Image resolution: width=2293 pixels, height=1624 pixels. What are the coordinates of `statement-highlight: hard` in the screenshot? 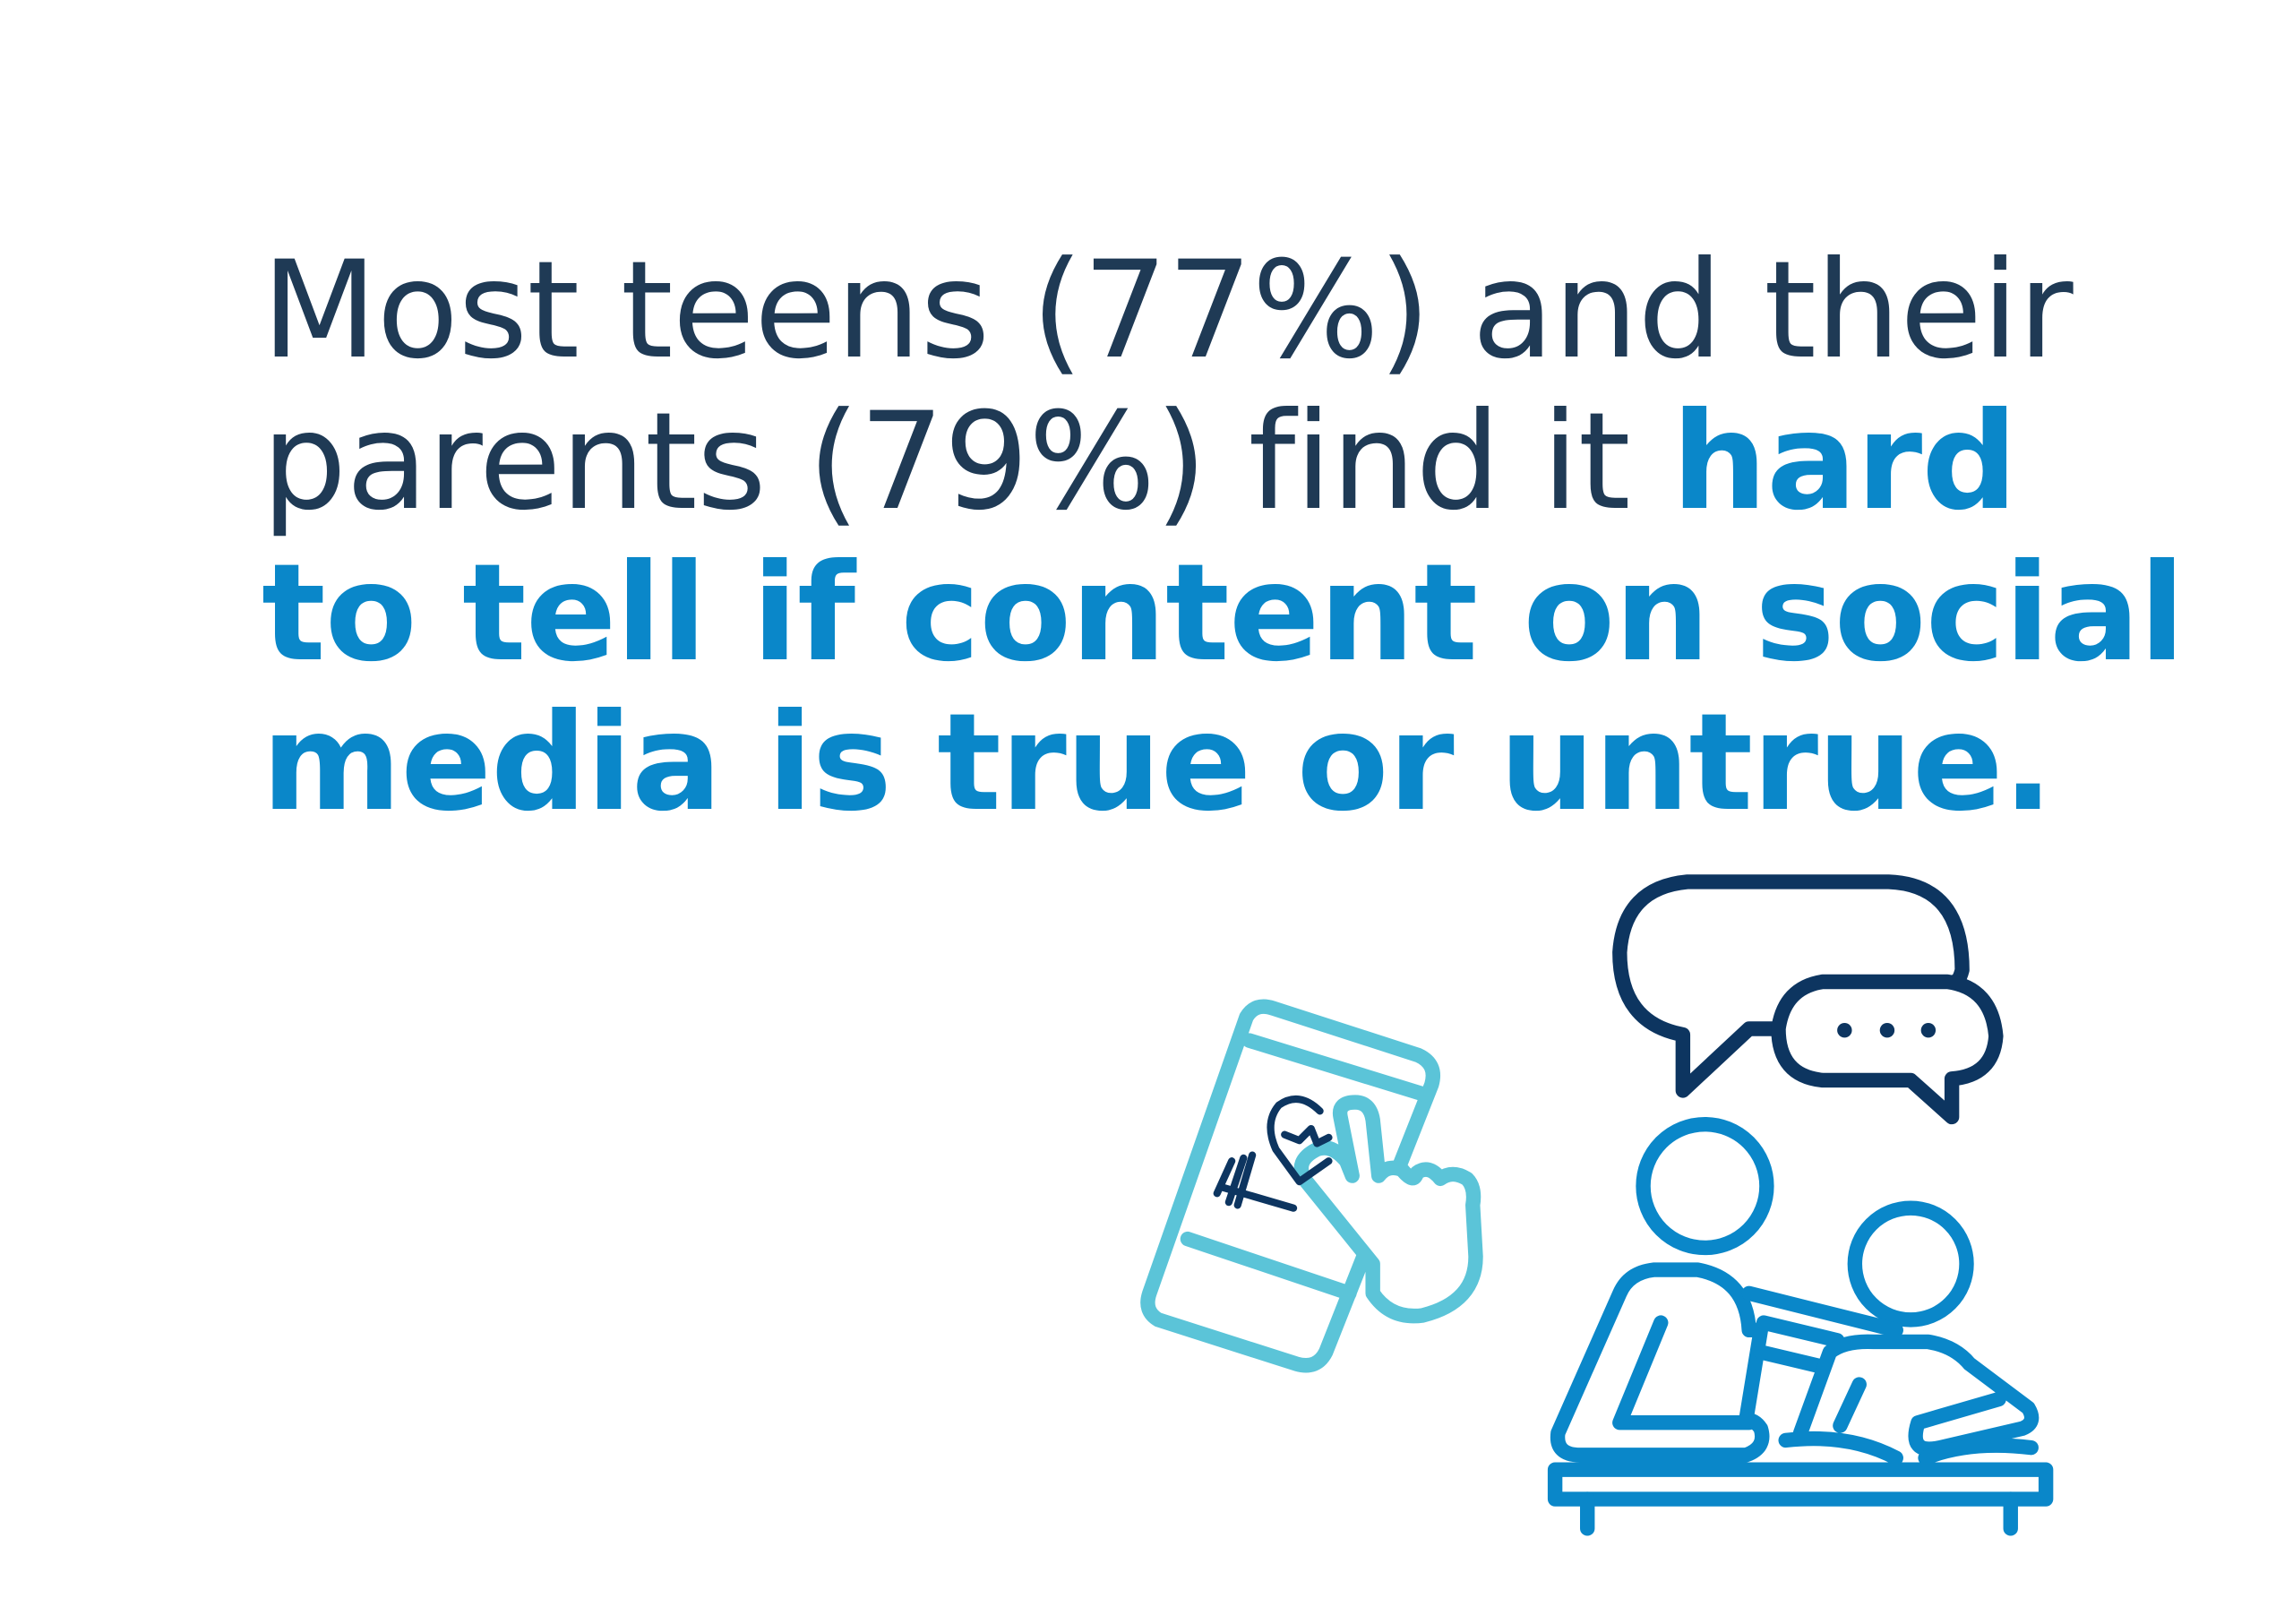 It's located at (1844, 462).